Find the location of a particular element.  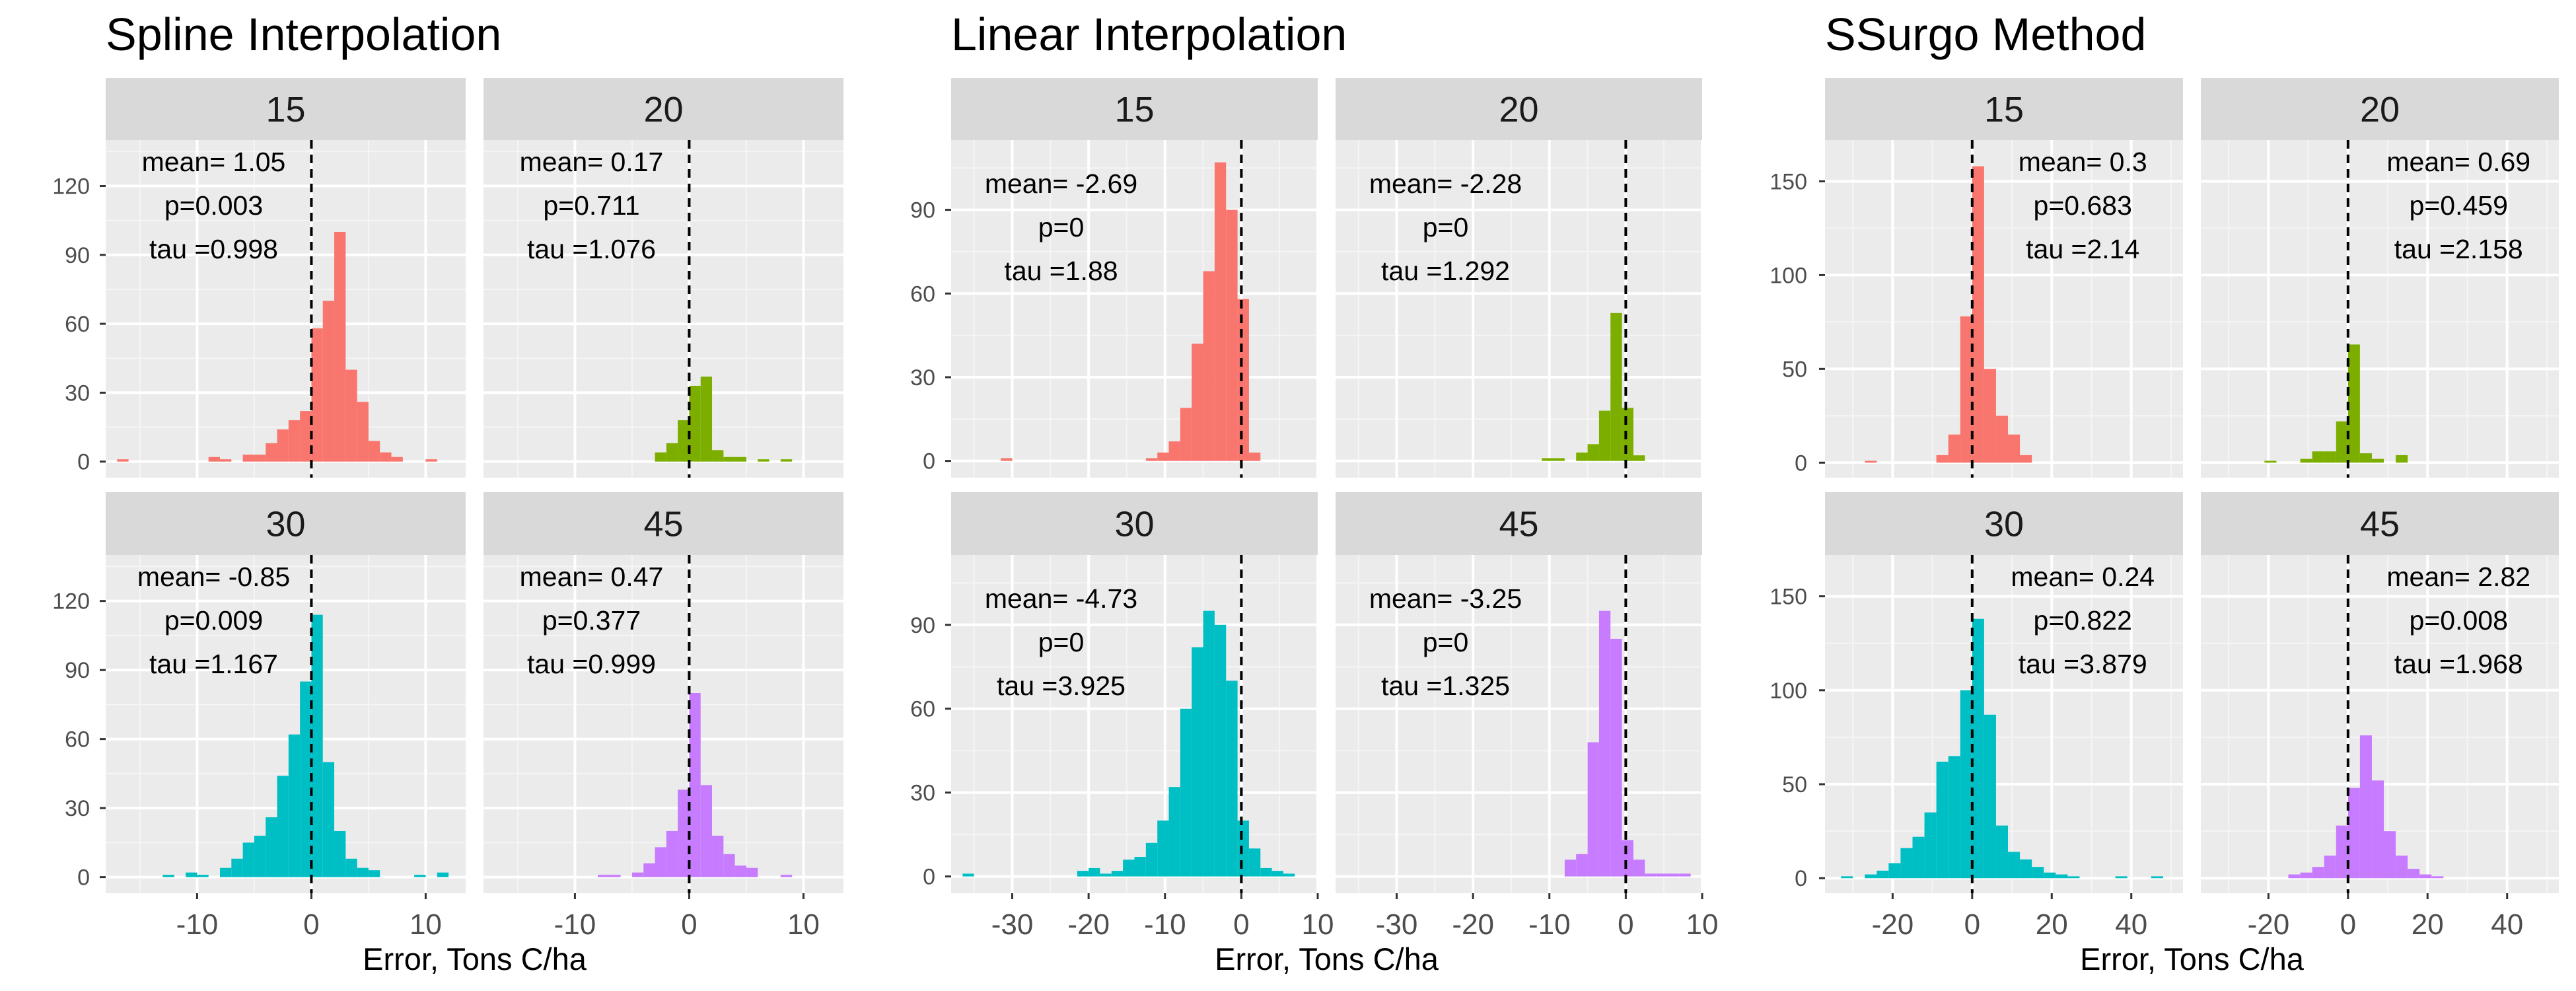

facet-15: 15 mean= -2.69 p=0 tau =1.88 0 30 60 90 is located at coordinates (1115, 278).